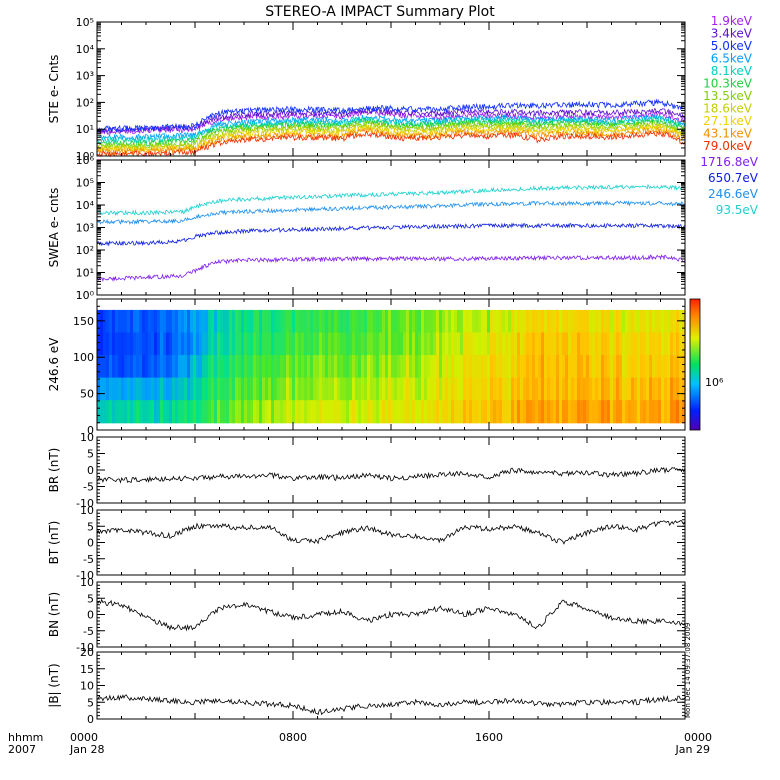 The height and width of the screenshot is (780, 780). What do you see at coordinates (366, 367) in the screenshot?
I see `panel-pad: 0 50 100 150 246.6 eV` at bounding box center [366, 367].